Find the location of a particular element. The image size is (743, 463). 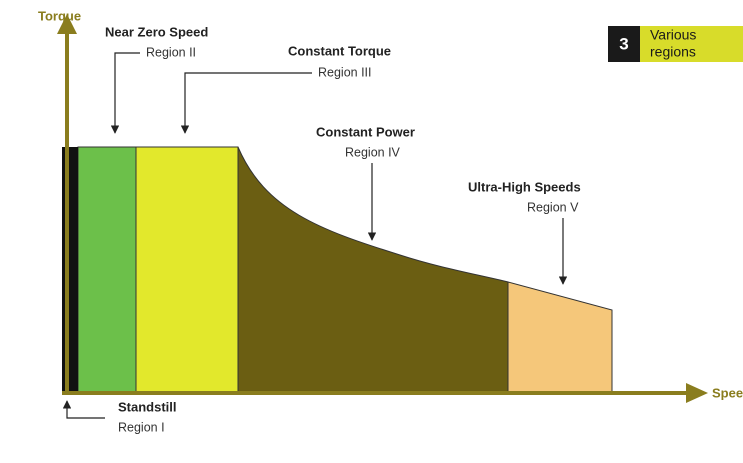

region-title: Constant Power is located at coordinates (365, 131).